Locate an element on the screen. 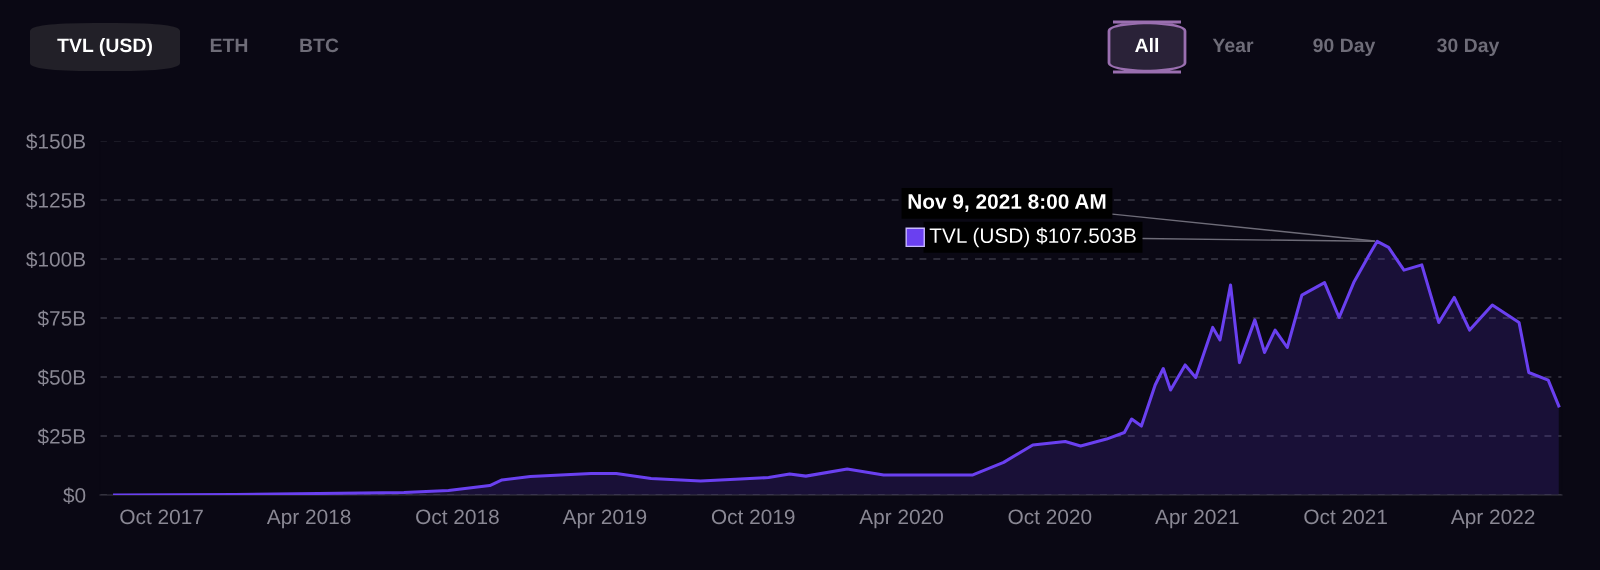 This screenshot has height=570, width=1600. text: 90 Day is located at coordinates (1344, 47).